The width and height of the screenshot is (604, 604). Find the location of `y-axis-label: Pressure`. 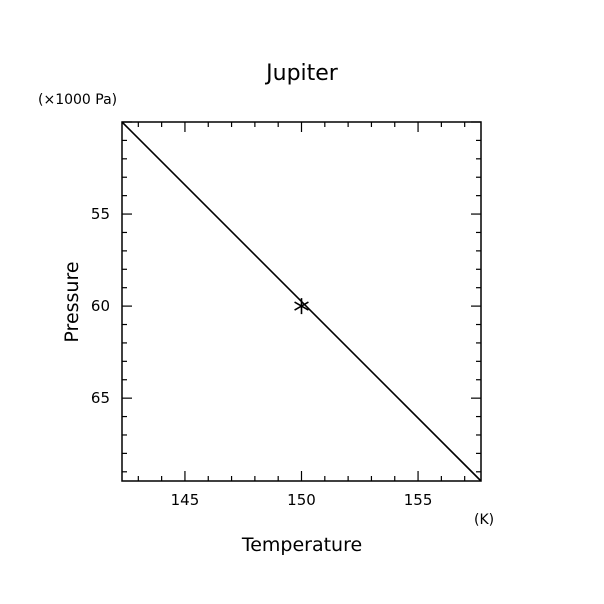

y-axis-label: Pressure is located at coordinates (72, 301).